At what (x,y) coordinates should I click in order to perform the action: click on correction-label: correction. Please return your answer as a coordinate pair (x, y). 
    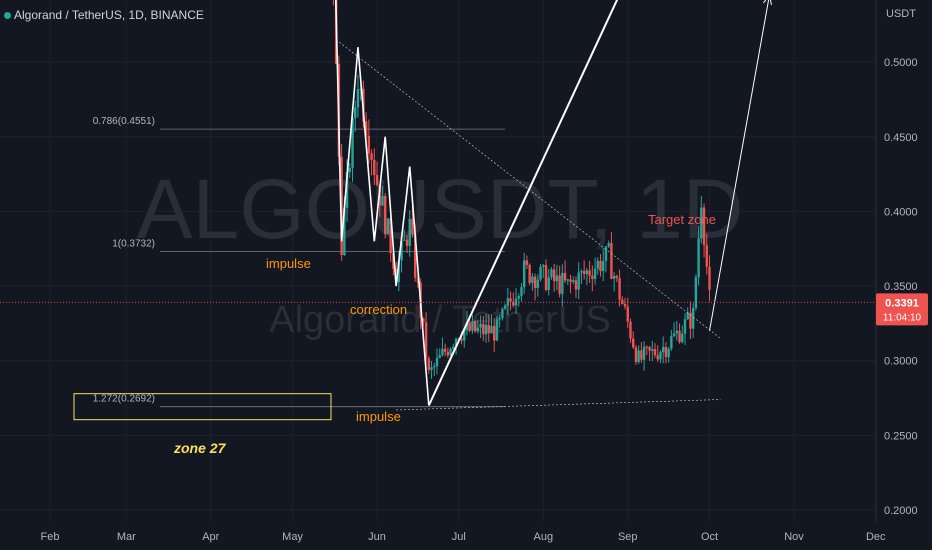
    Looking at the image, I should click on (378, 309).